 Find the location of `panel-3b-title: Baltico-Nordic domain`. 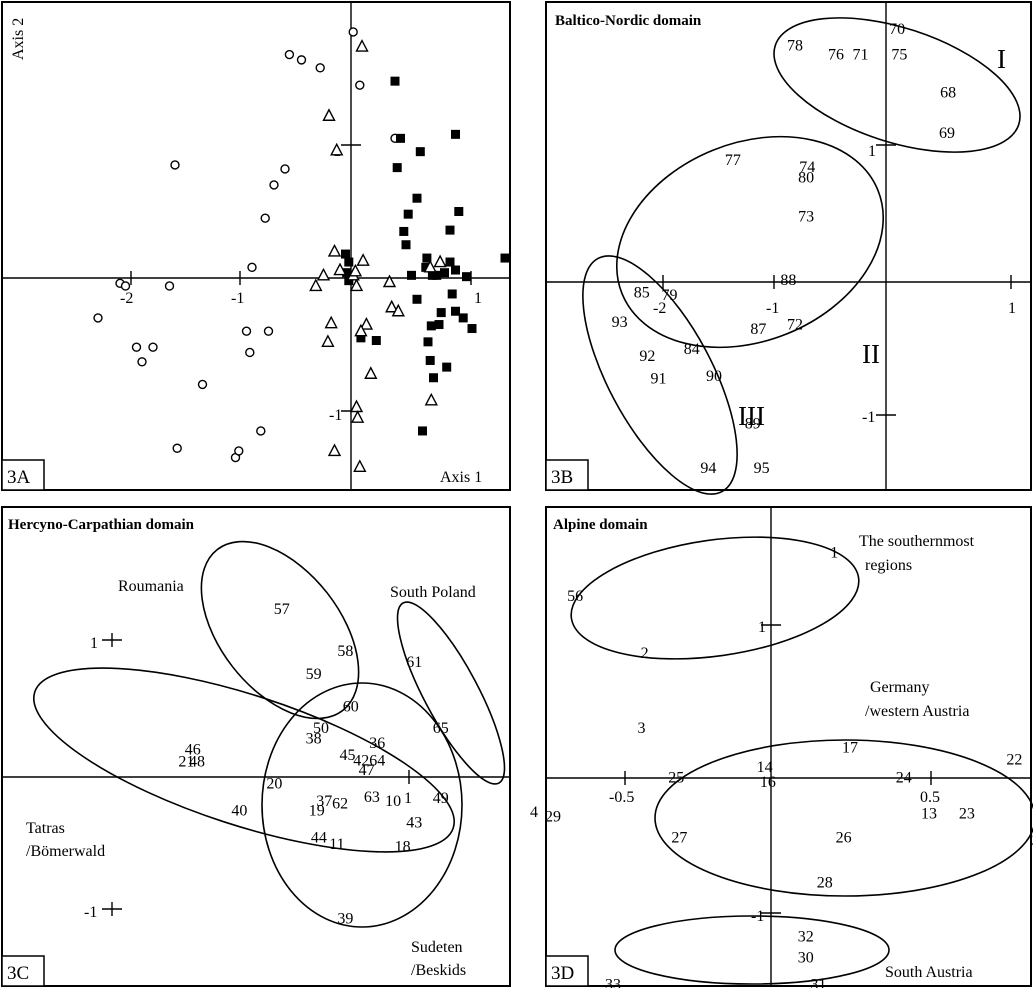

panel-3b-title: Baltico-Nordic domain is located at coordinates (628, 21).